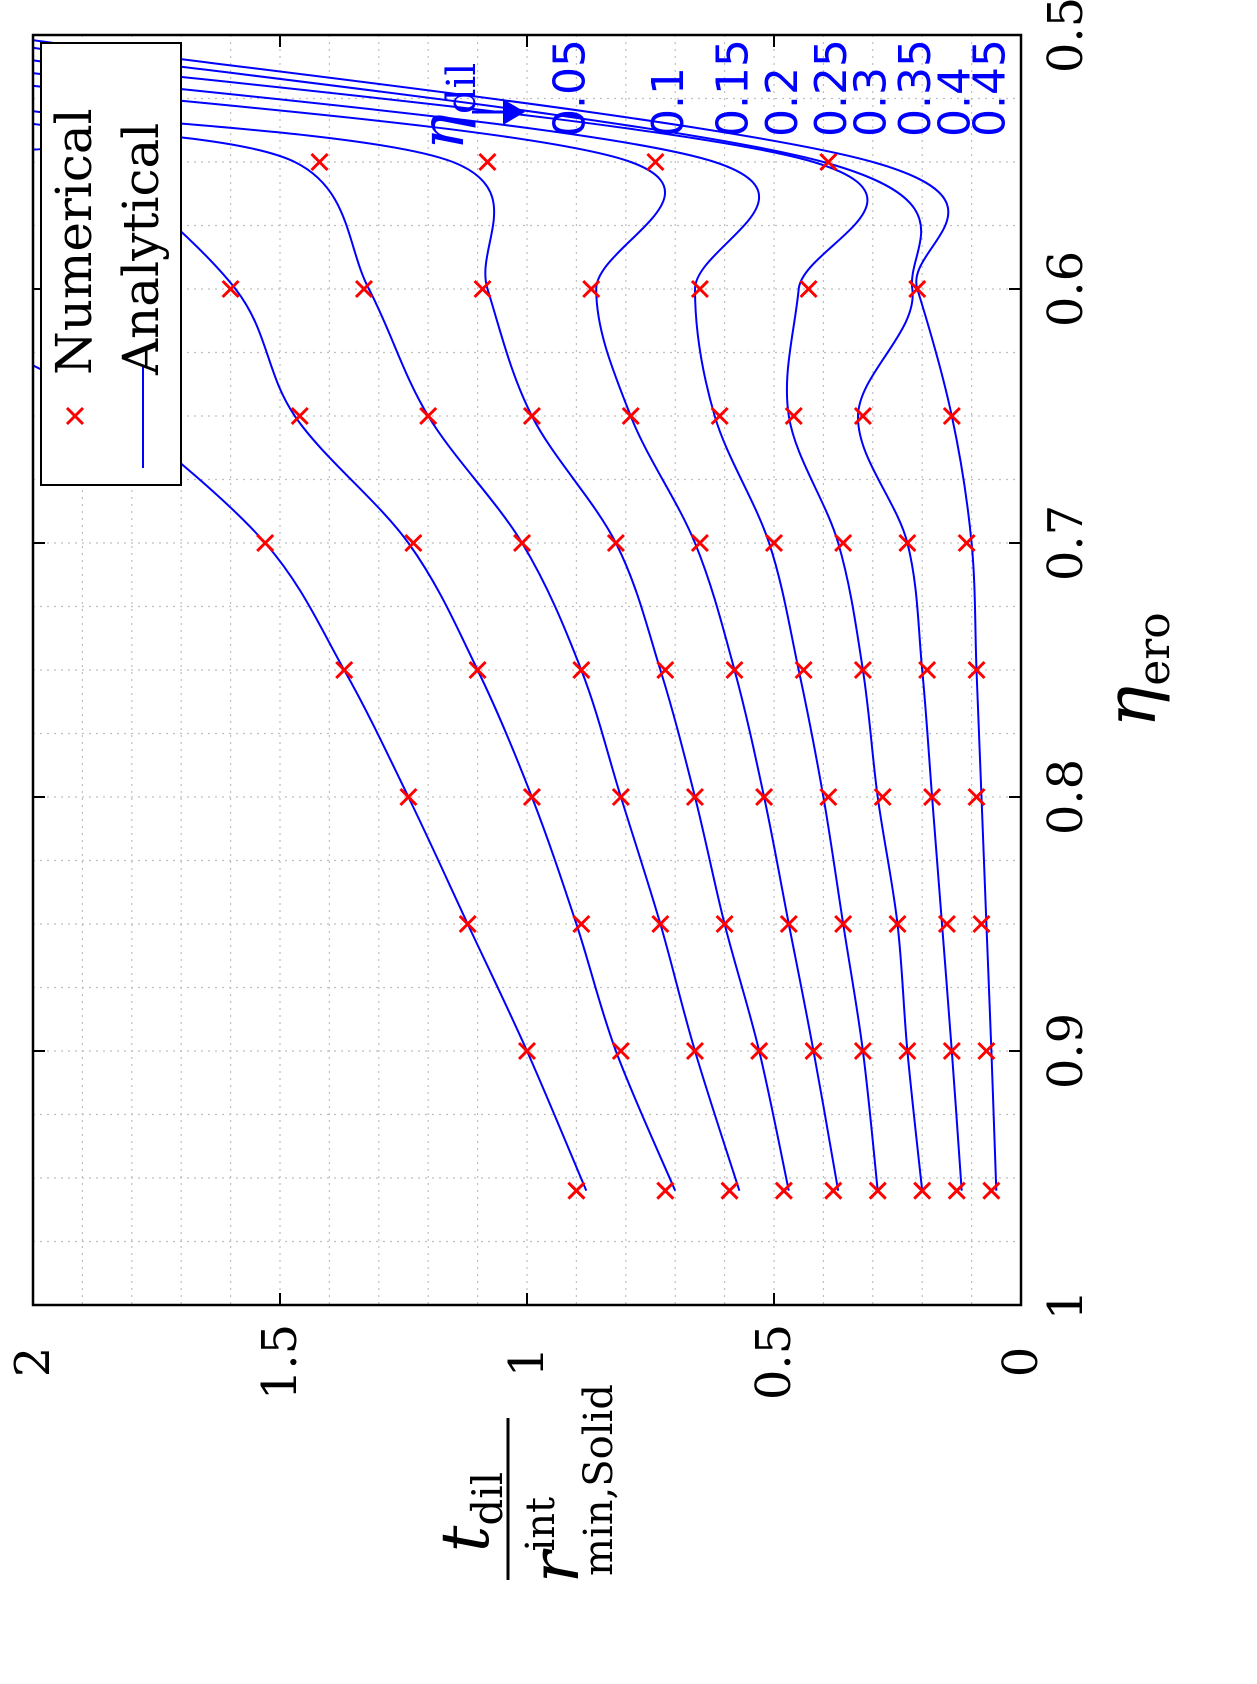 The height and width of the screenshot is (1684, 1257). I want to click on y-axis-label-numerator-sub: dil, so click(487, 1499).